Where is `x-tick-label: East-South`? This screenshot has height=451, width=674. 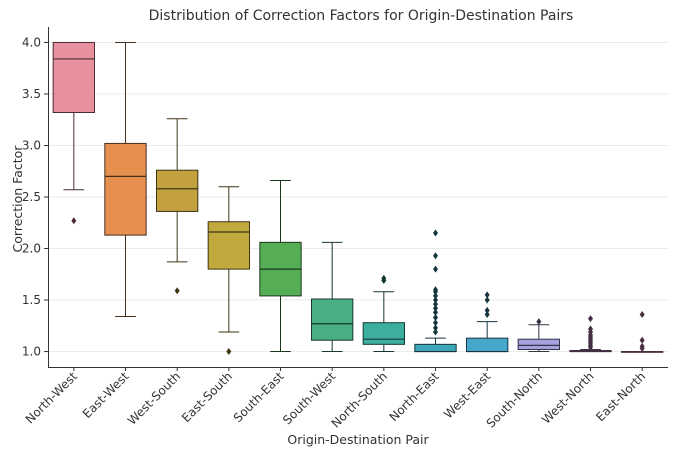 x-tick-label: East-South is located at coordinates (207, 397).